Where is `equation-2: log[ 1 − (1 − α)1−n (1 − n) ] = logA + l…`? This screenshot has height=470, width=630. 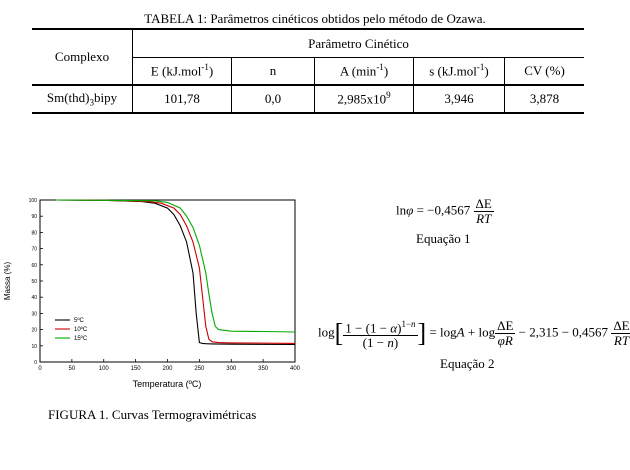
equation-2: log[ 1 − (1 − α)1−n (1 − n) ] = logA + l… is located at coordinates (474, 334).